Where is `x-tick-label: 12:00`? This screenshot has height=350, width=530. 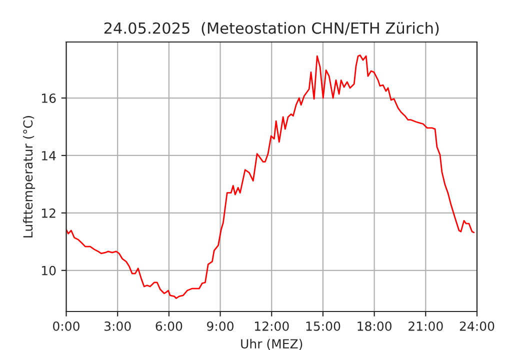
x-tick-label: 12:00 is located at coordinates (271, 326).